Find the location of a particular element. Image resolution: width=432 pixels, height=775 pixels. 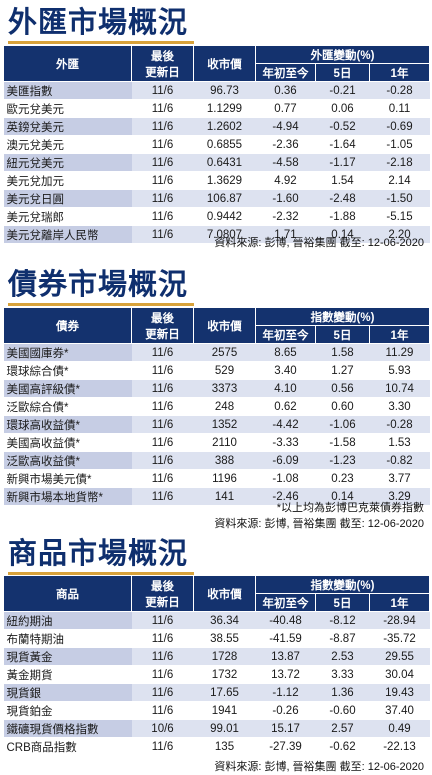

commodity-header-name: 商品 is located at coordinates (67, 593).